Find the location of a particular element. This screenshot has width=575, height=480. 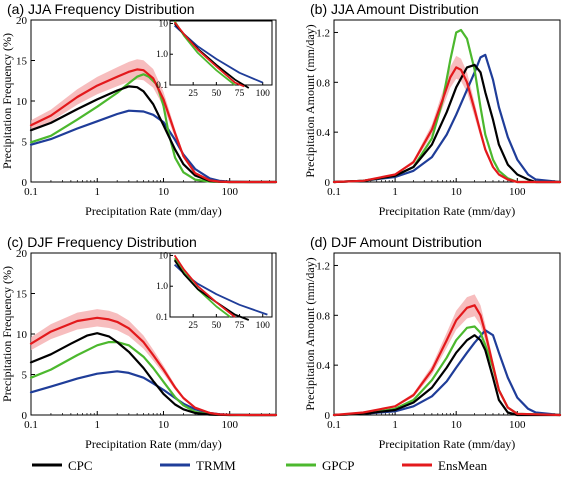

legend-label-trmm: TRMM is located at coordinates (216, 465).